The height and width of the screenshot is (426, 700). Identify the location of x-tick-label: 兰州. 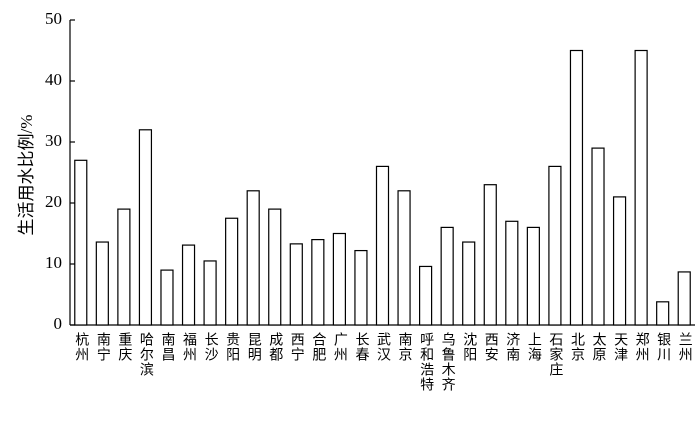
(685, 347).